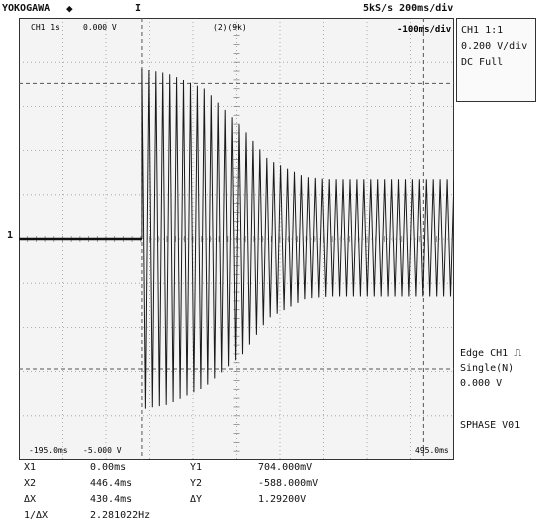 Image resolution: width=538 pixels, height=526 pixels. What do you see at coordinates (111, 483) in the screenshot?
I see `x2-value: 446.4ms` at bounding box center [111, 483].